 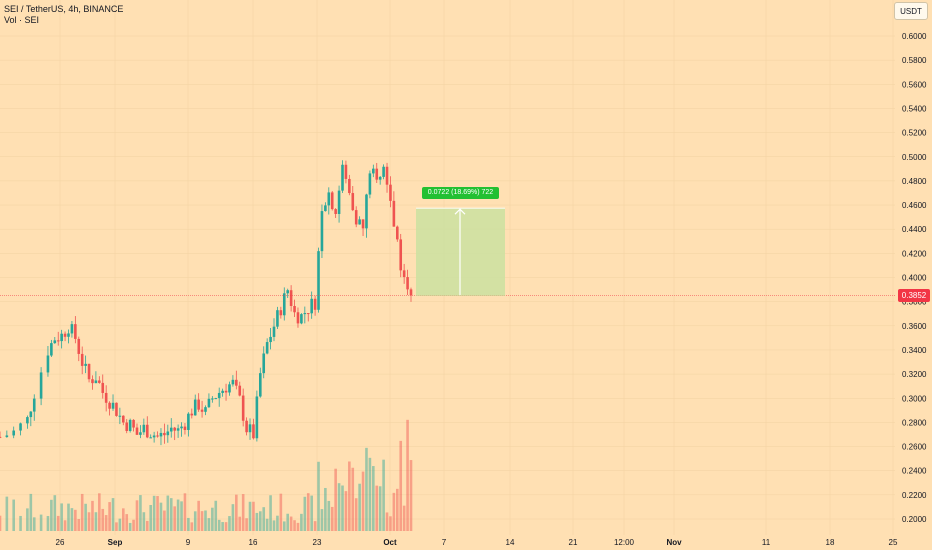 What do you see at coordinates (914, 447) in the screenshot?
I see `price-tick-label: 0.2600` at bounding box center [914, 447].